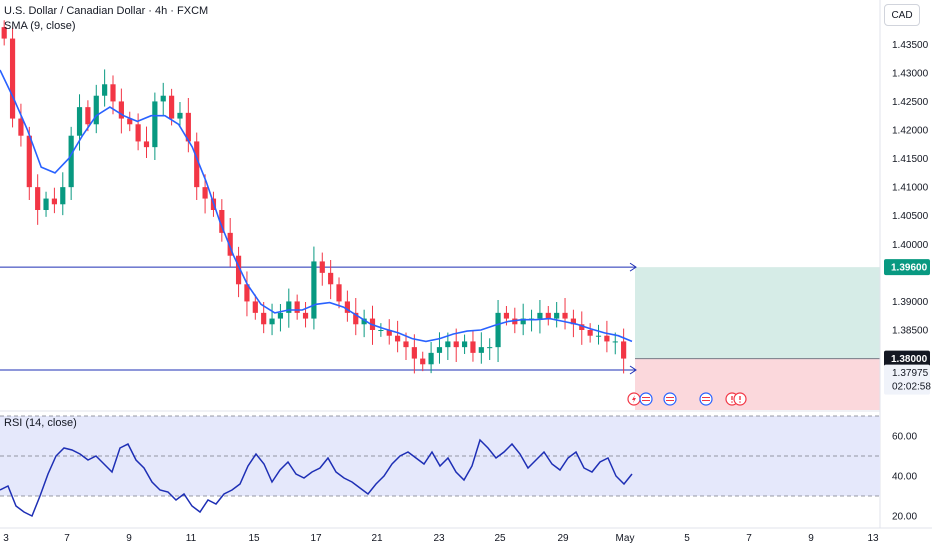  What do you see at coordinates (634, 399) in the screenshot?
I see `bolt-shape` at bounding box center [634, 399].